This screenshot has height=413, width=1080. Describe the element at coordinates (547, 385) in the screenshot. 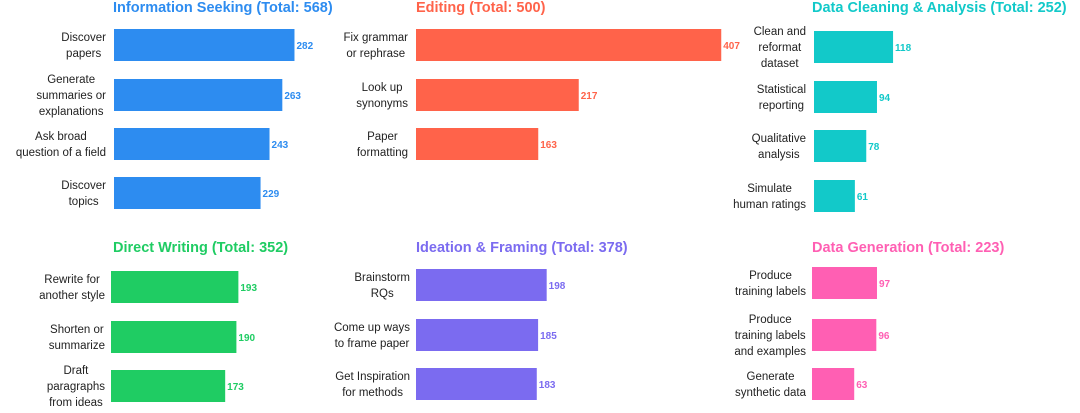

I see `bar-value-label: 183` at that location.